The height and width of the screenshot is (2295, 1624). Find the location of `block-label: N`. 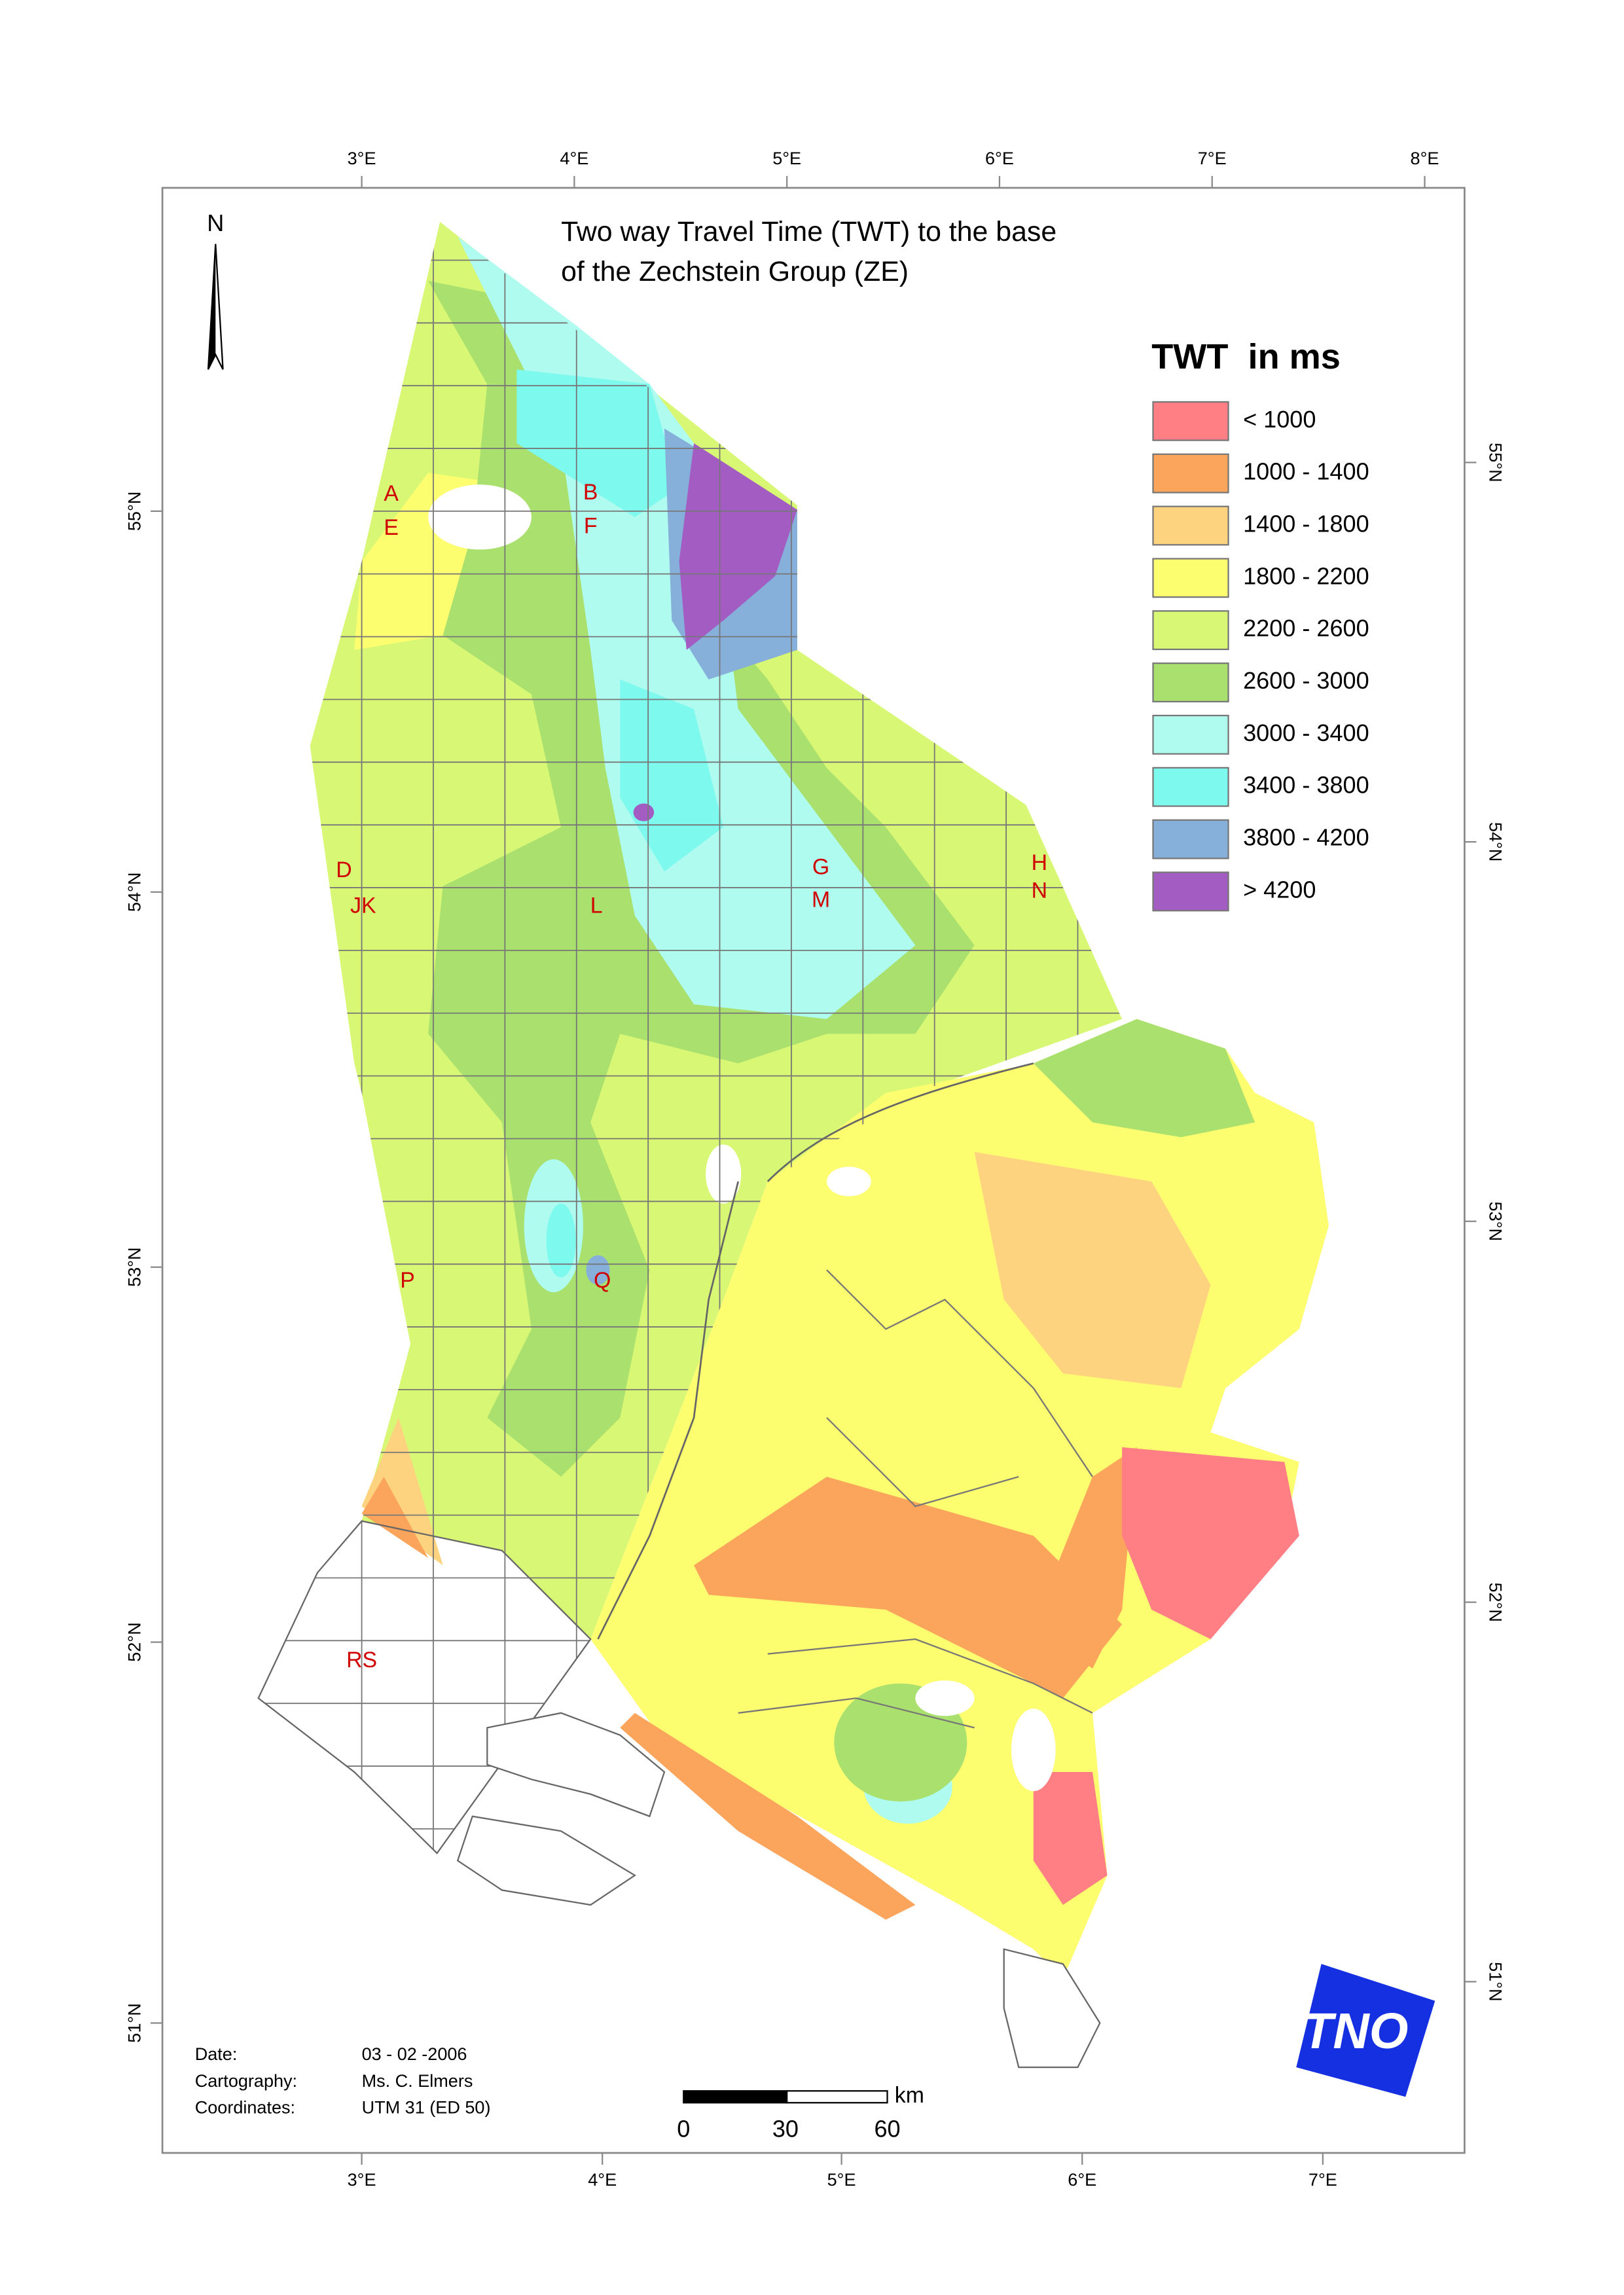

block-label: N is located at coordinates (1039, 891).